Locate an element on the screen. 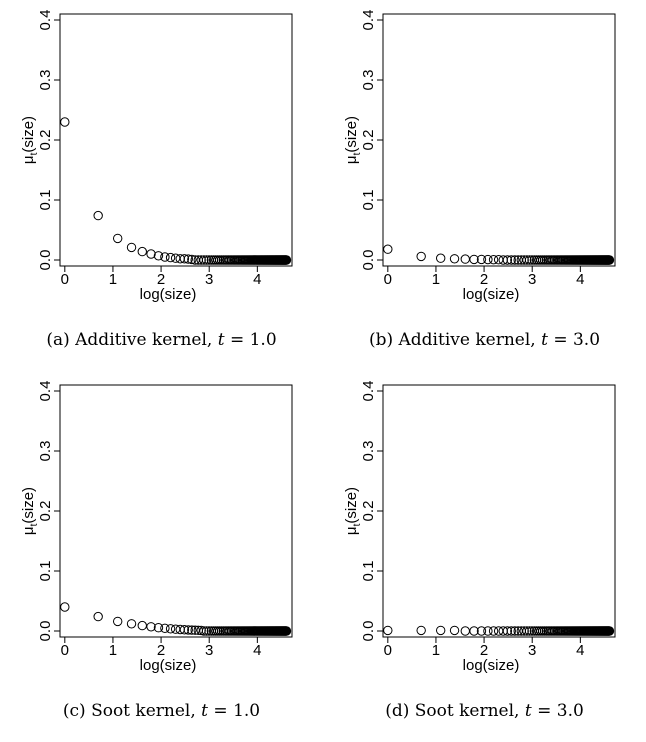 The height and width of the screenshot is (742, 646). caption-c: (c) Soot kernel, t = 1.0 is located at coordinates (161, 711).